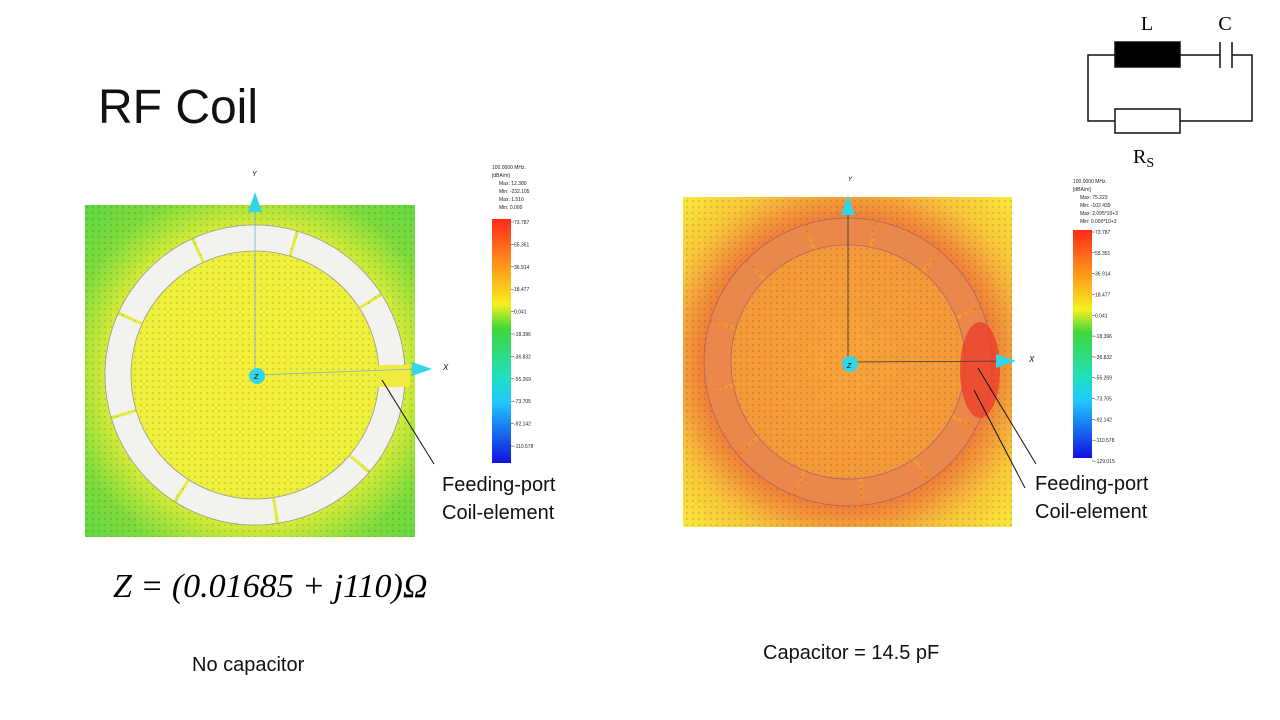 This screenshot has height=720, width=1280. What do you see at coordinates (1150, 163) in the screenshot?
I see `resistor-subscript: S` at bounding box center [1150, 163].